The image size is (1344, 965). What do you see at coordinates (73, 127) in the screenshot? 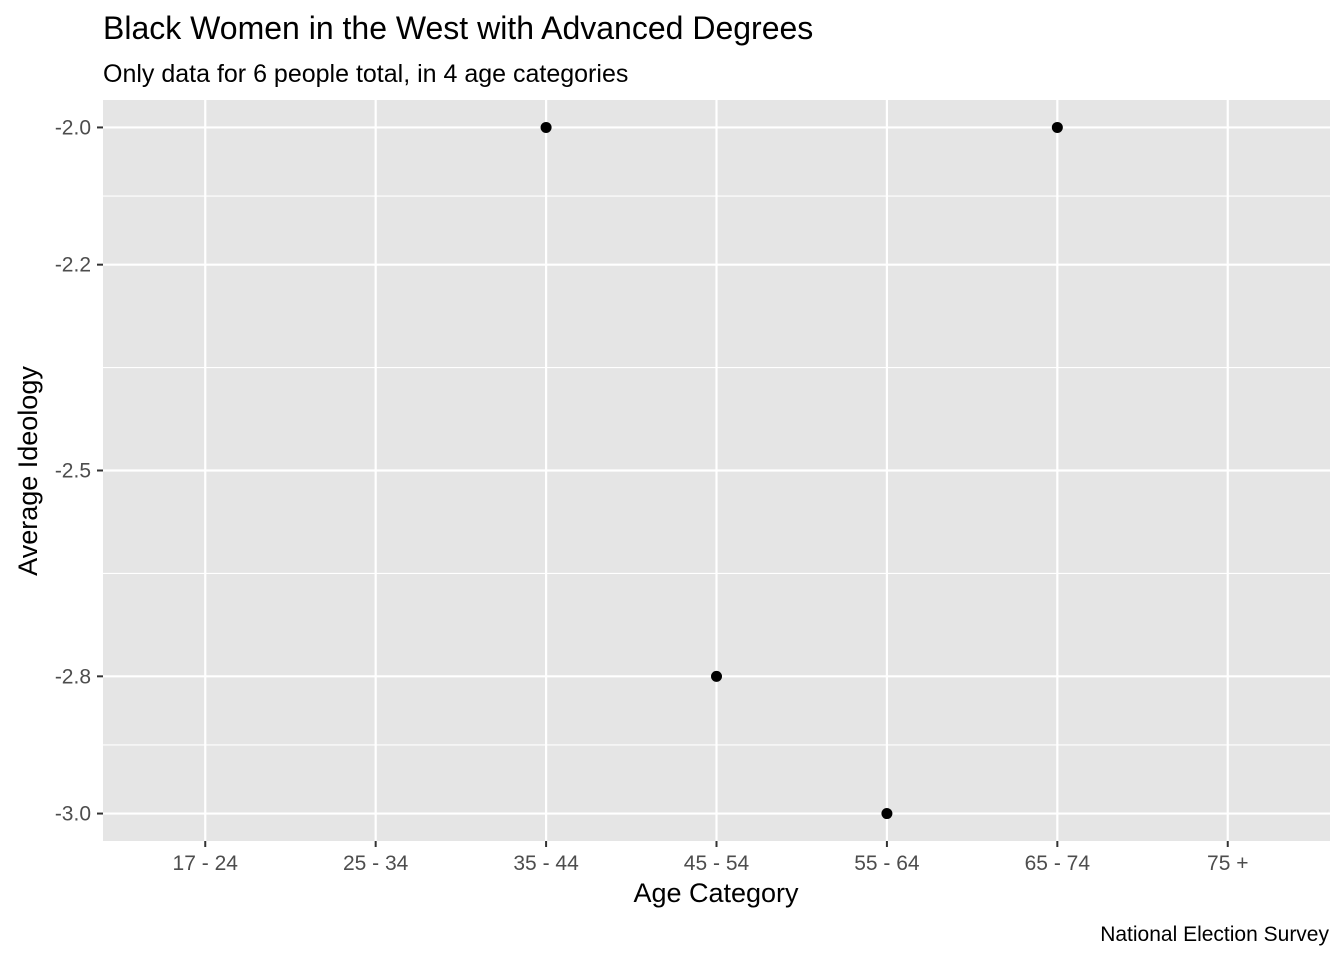
I see `y-tick-label: -2.0` at bounding box center [73, 127].